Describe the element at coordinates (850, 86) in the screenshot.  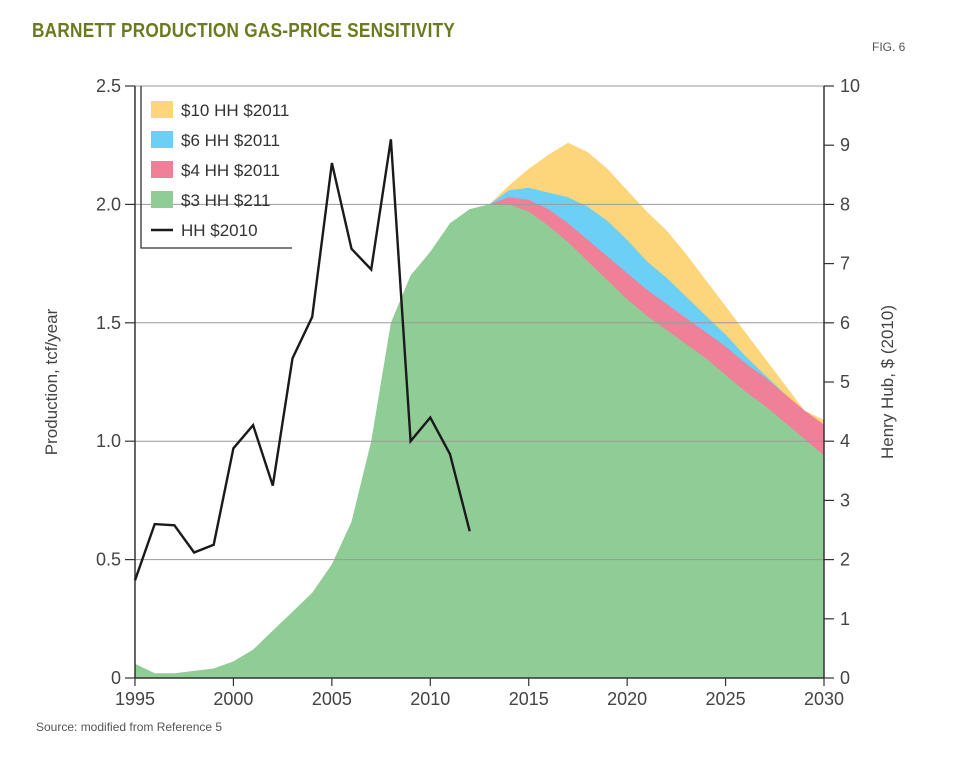
I see `y2-tick-label: 10` at that location.